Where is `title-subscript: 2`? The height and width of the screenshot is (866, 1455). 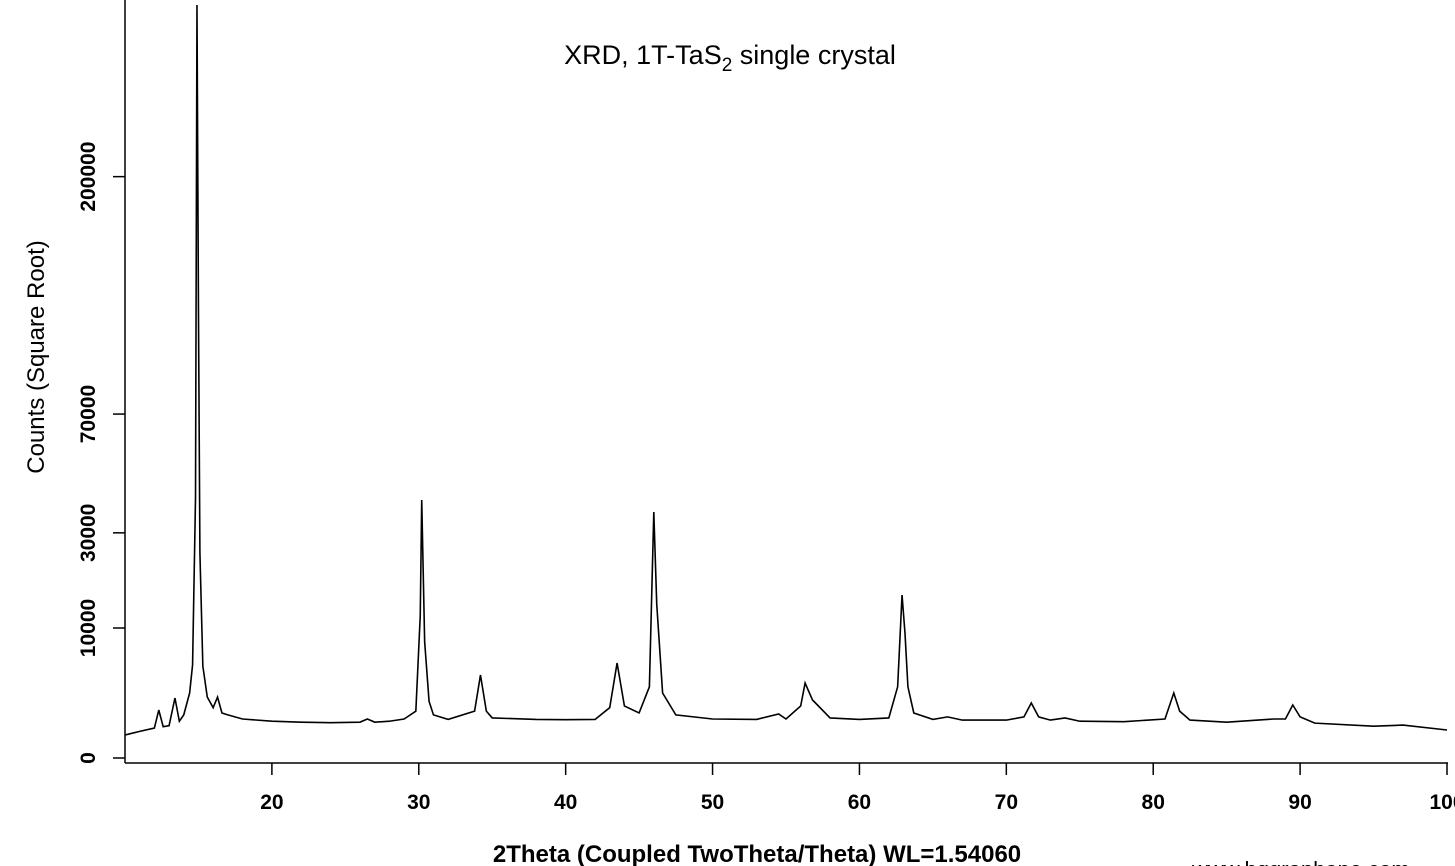
title-subscript: 2 is located at coordinates (727, 65).